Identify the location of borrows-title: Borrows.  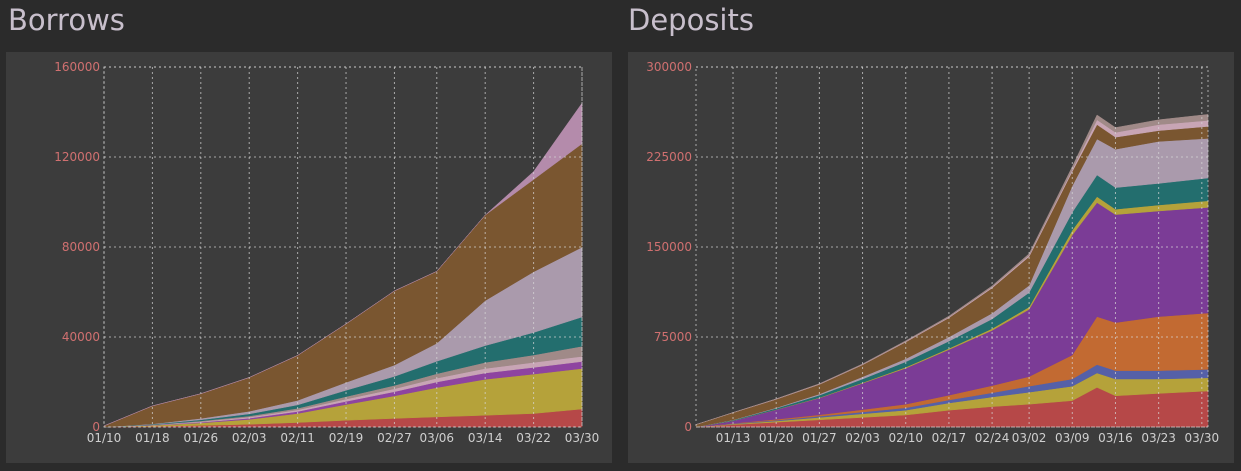
(66, 20).